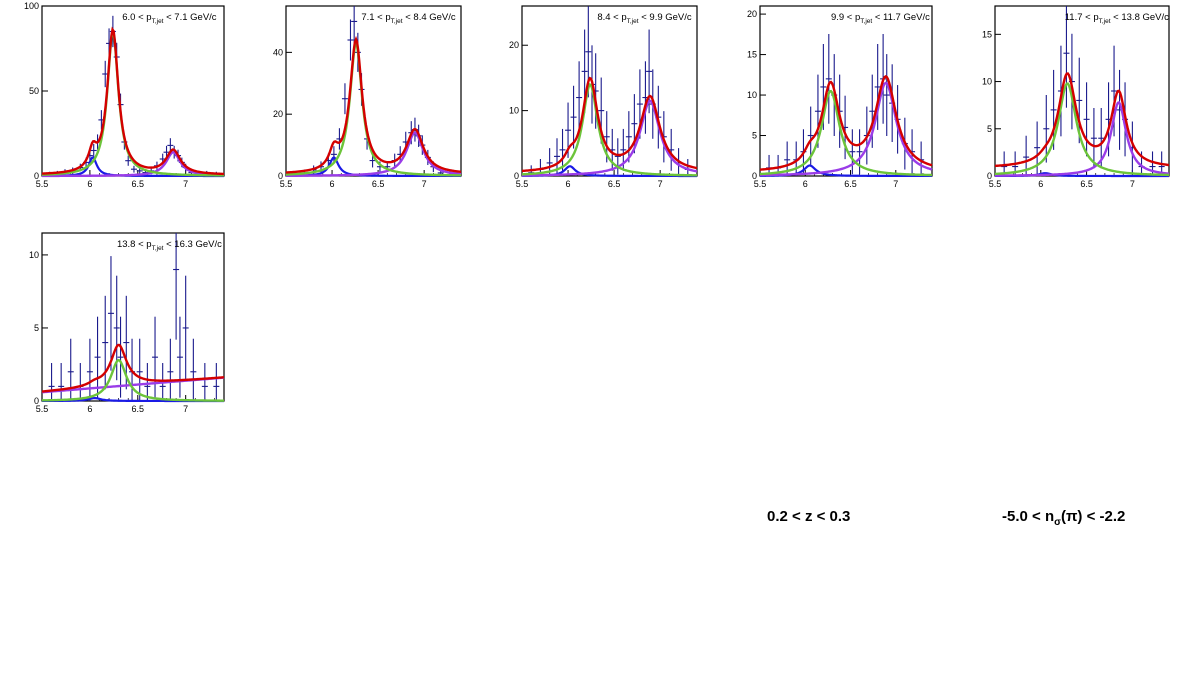 The width and height of the screenshot is (1181, 677). Describe the element at coordinates (1028, 516) in the screenshot. I see `nsigma-prefix: -5.0 < n` at that location.